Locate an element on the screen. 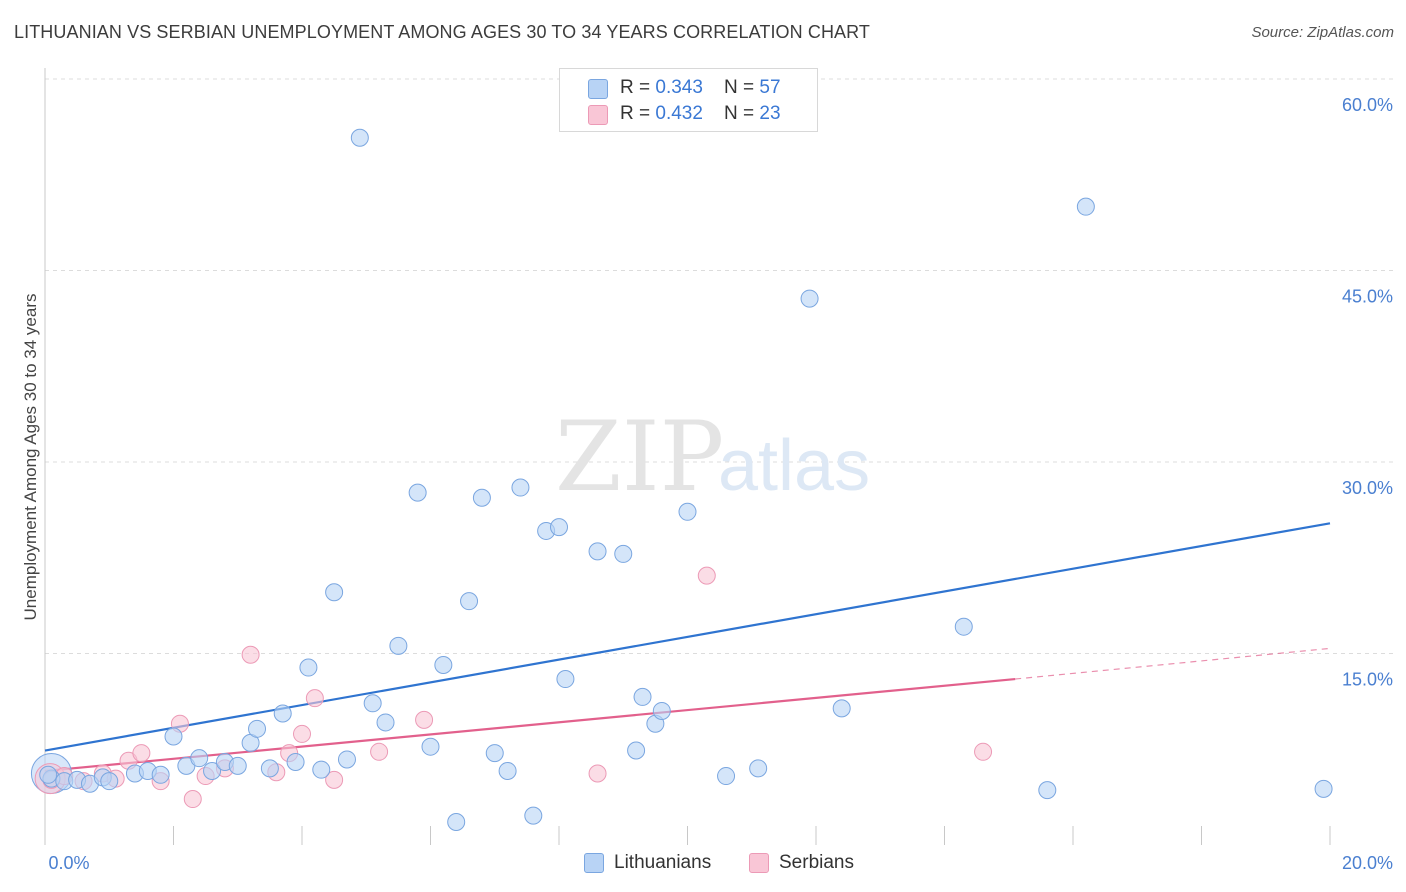 The image size is (1406, 892). serbians-trend-extension is located at coordinates (1173, 663).